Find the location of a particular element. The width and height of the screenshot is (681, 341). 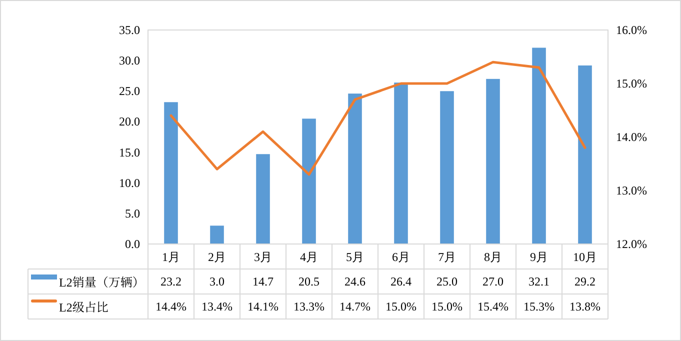

x-tick-label: 2月 is located at coordinates (217, 257).